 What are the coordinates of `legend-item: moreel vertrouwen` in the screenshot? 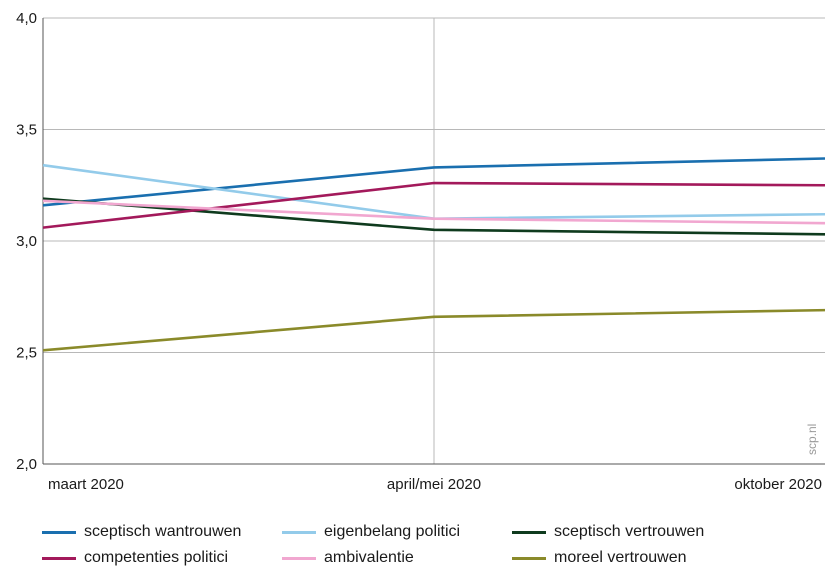 It's located at (642, 558).